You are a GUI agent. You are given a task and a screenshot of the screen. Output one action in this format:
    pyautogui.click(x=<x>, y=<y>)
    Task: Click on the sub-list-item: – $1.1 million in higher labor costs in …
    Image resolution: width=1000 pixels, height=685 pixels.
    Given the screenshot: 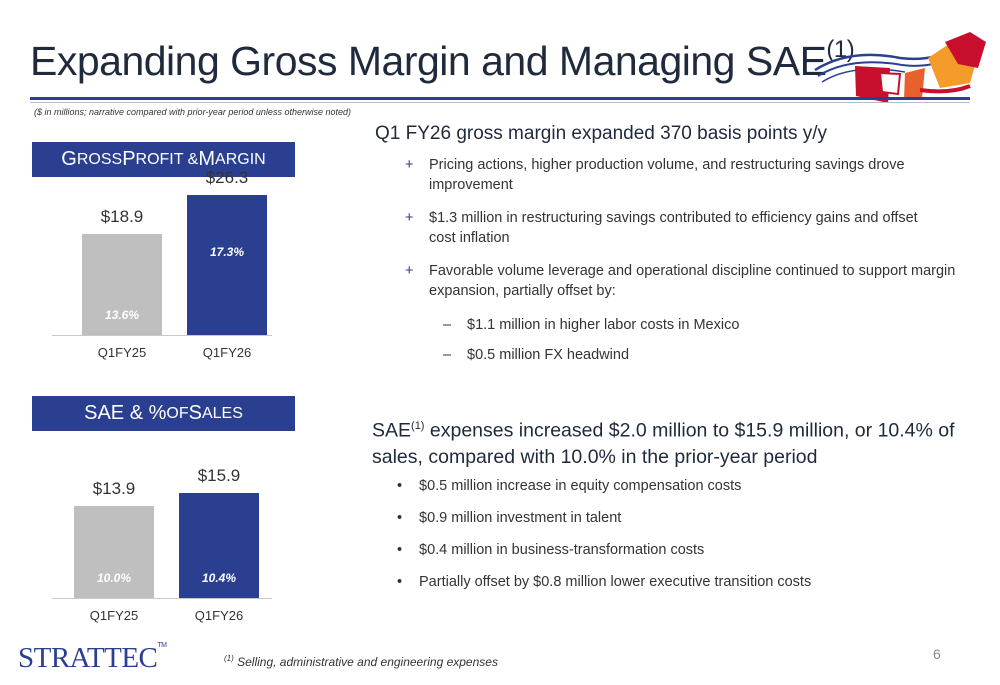 What is the action you would take?
    pyautogui.click(x=591, y=325)
    